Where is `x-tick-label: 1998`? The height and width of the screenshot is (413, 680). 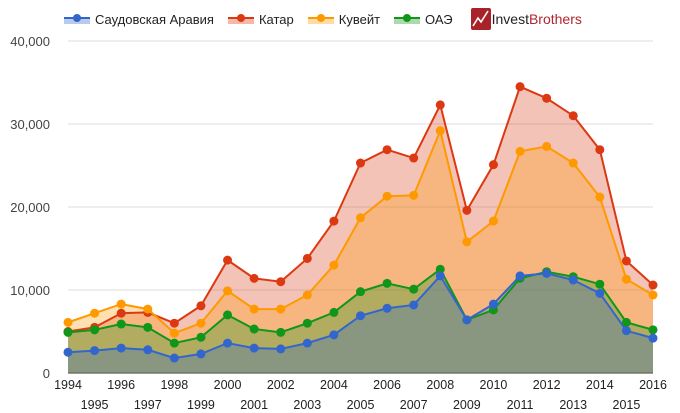
x-tick-label: 1998 is located at coordinates (174, 385).